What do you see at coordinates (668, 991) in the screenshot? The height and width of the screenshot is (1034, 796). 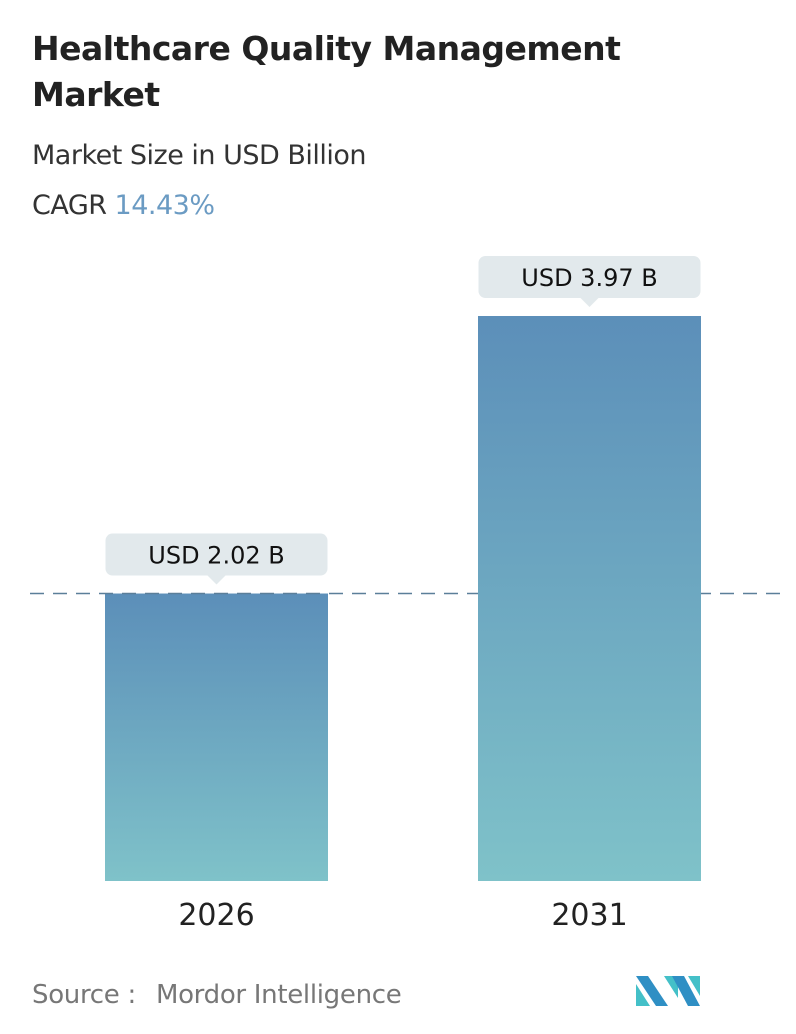 I see `mordor-logo-icon` at bounding box center [668, 991].